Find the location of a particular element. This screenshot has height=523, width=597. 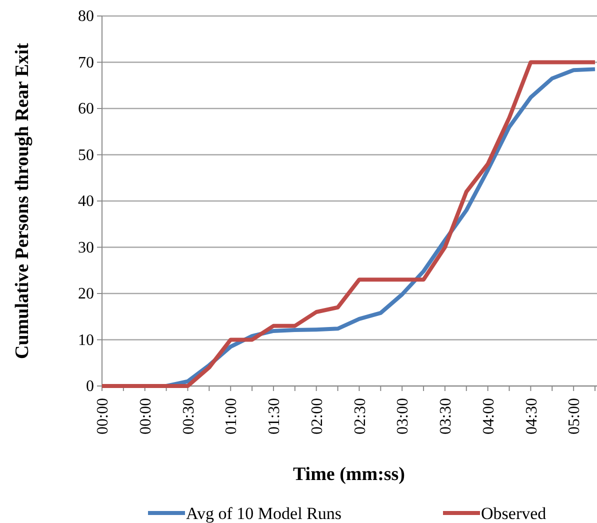

y-axis-title: Cumulative Persons through Rear Exit is located at coordinates (22, 200).